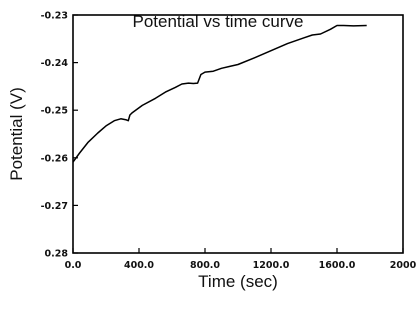  Describe the element at coordinates (337, 265) in the screenshot. I see `x-tick-label: 1600.0` at that location.